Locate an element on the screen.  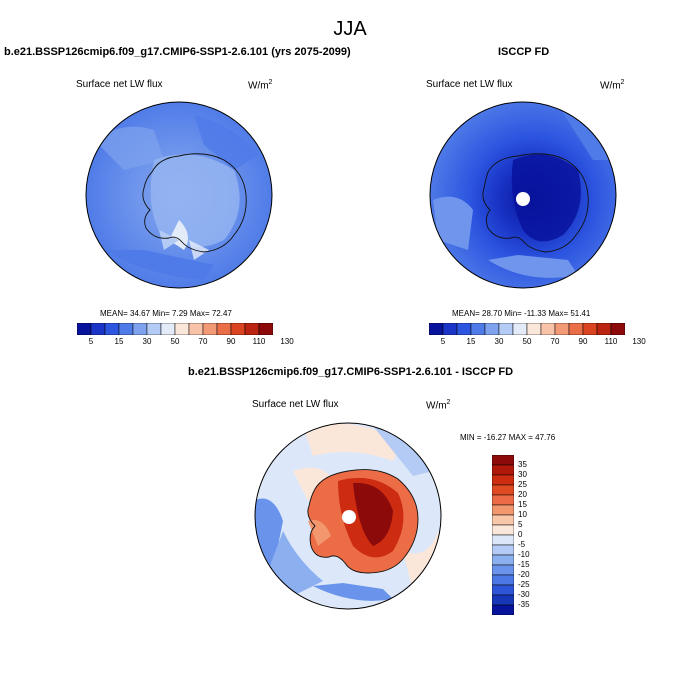
panel1-colorbar is located at coordinates (175, 329).